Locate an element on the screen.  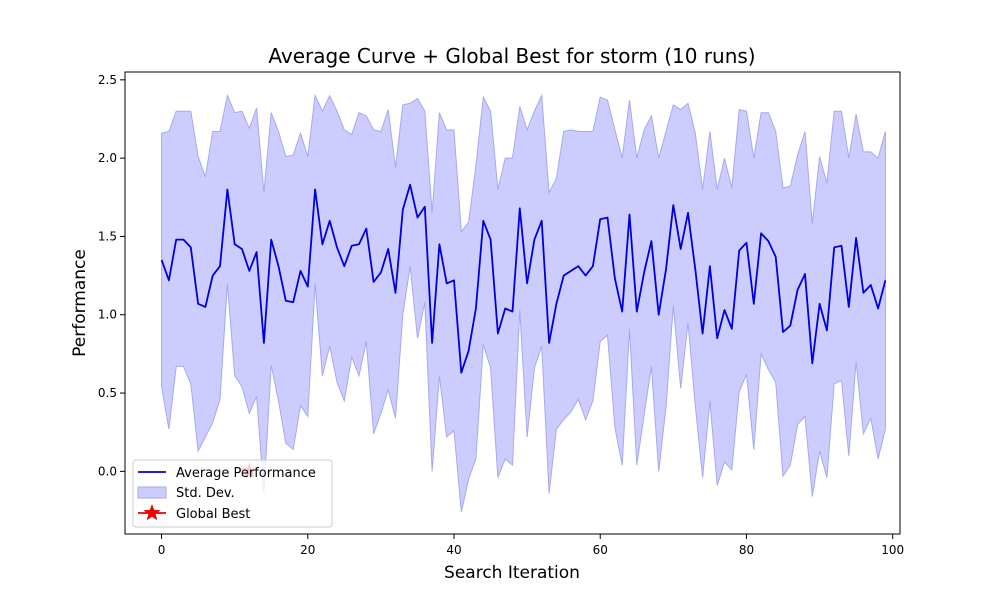
legend-label-global-best: Global Best is located at coordinates (213, 514).